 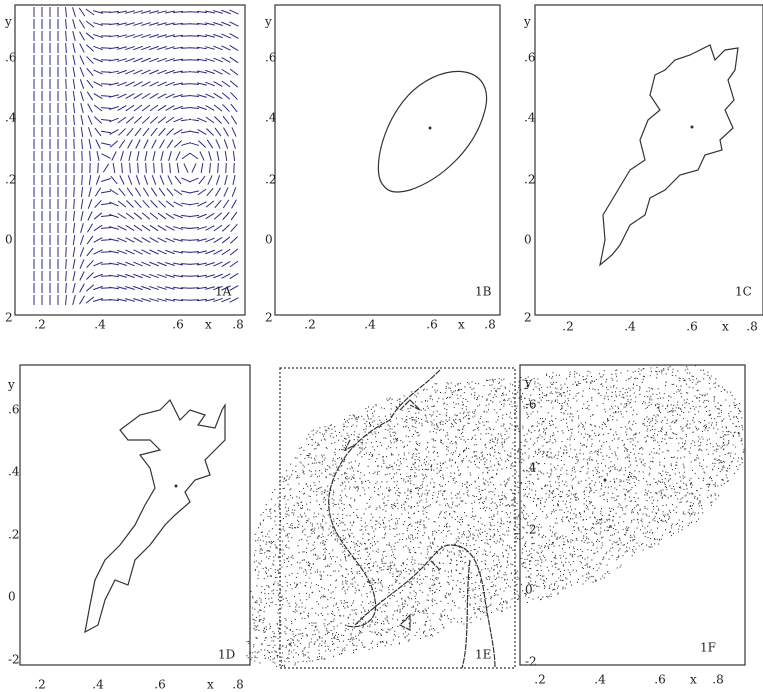 I want to click on field-lines, so click(x=136, y=156).